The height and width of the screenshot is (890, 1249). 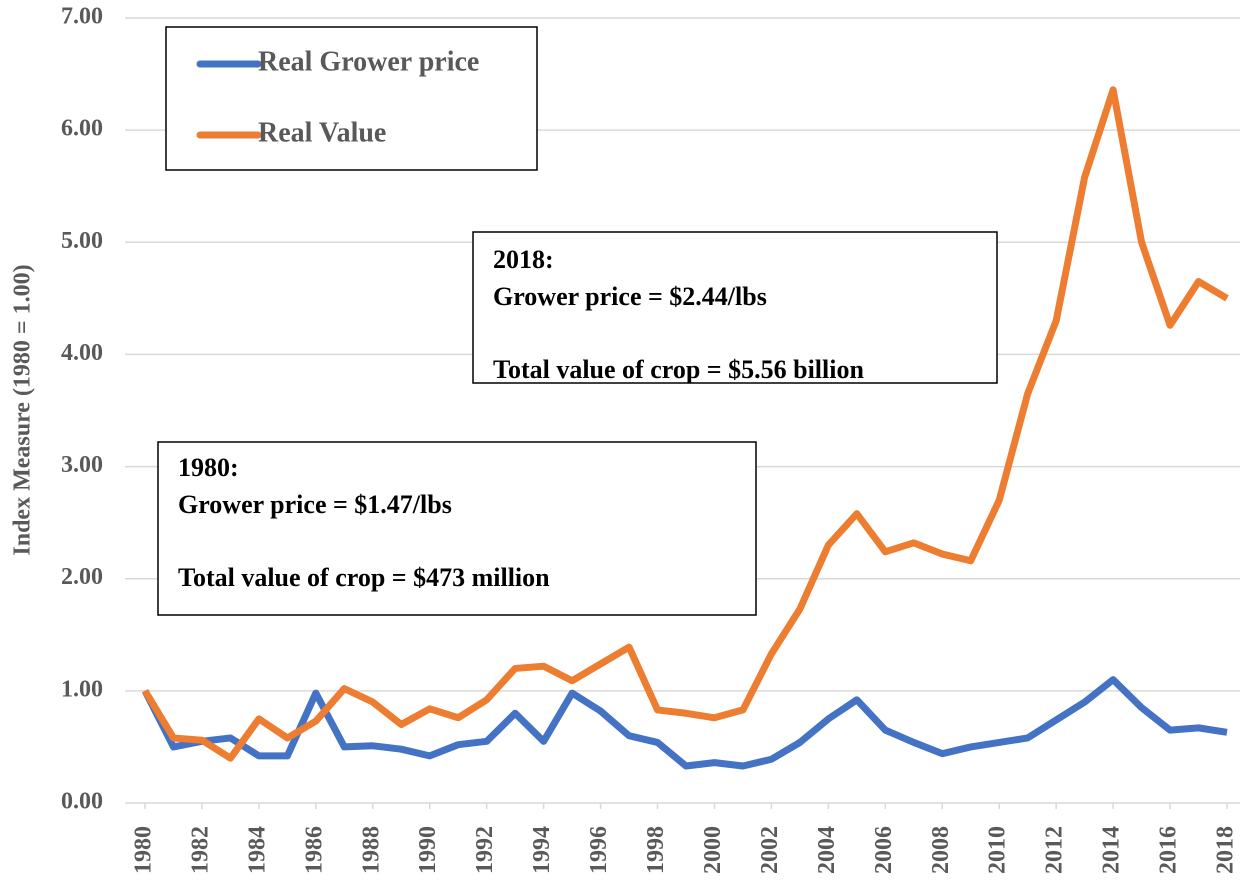 I want to click on x-tick-label: 2012, so click(x=1055, y=850).